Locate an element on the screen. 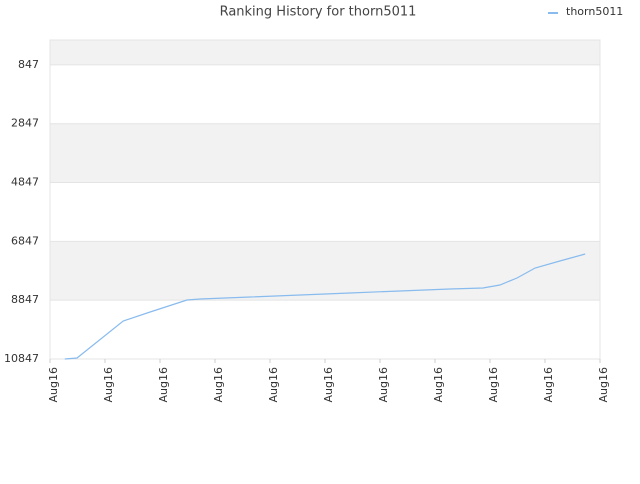  y-tick-label: 4847 is located at coordinates (25, 182).